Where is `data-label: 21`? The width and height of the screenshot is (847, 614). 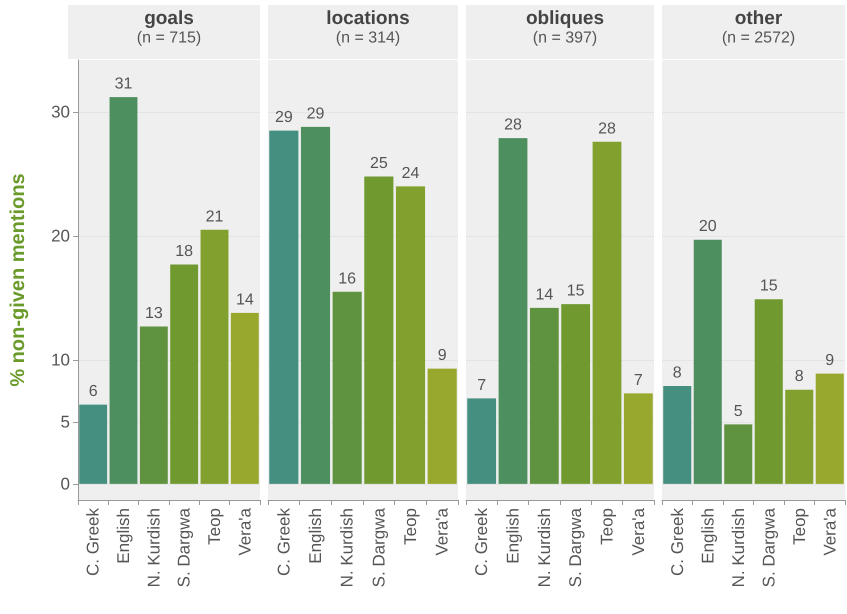
data-label: 21 is located at coordinates (215, 217).